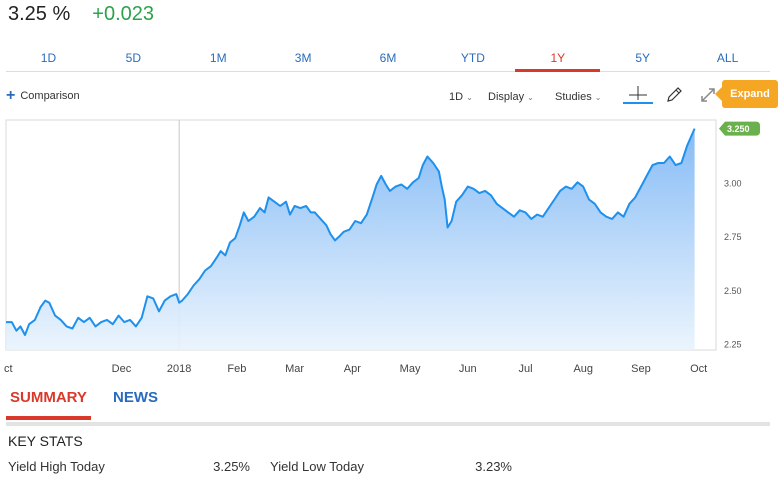 The width and height of the screenshot is (780, 478). I want to click on display-dropdown: Display ⌄, so click(511, 97).